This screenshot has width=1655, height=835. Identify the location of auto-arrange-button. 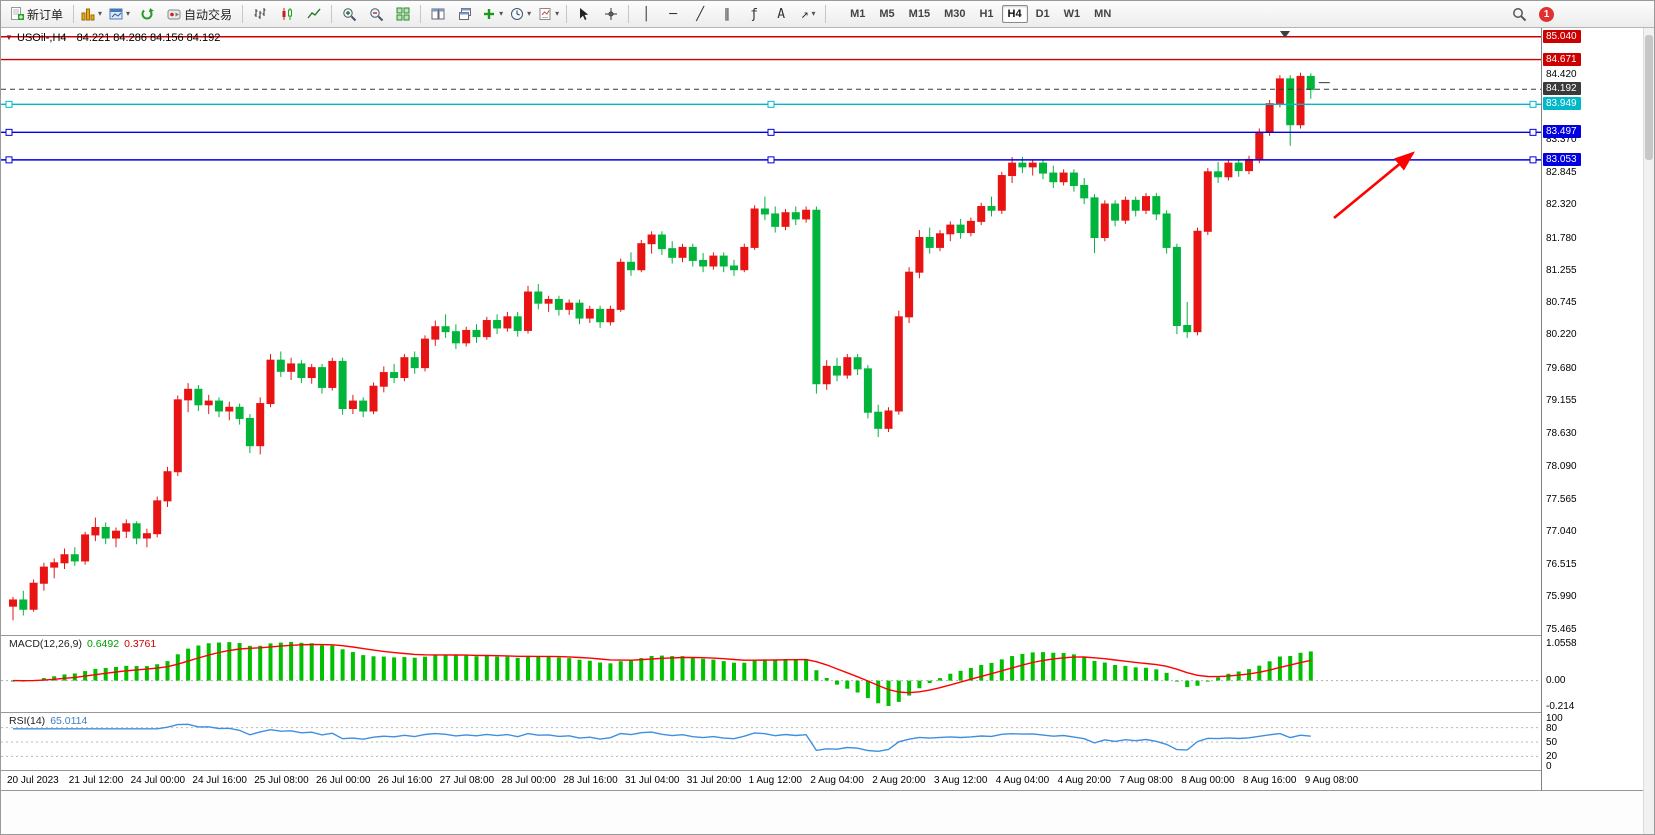
(403, 14).